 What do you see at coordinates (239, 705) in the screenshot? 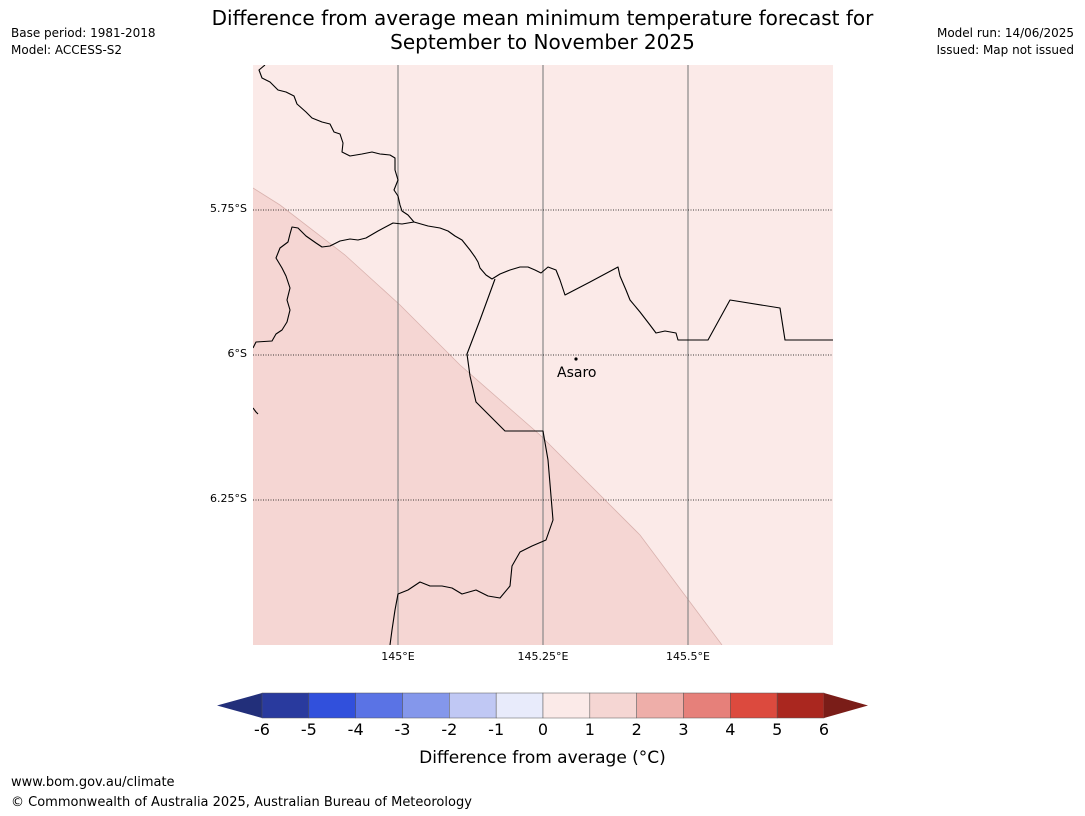
I see `colorbar-extend-low` at bounding box center [239, 705].